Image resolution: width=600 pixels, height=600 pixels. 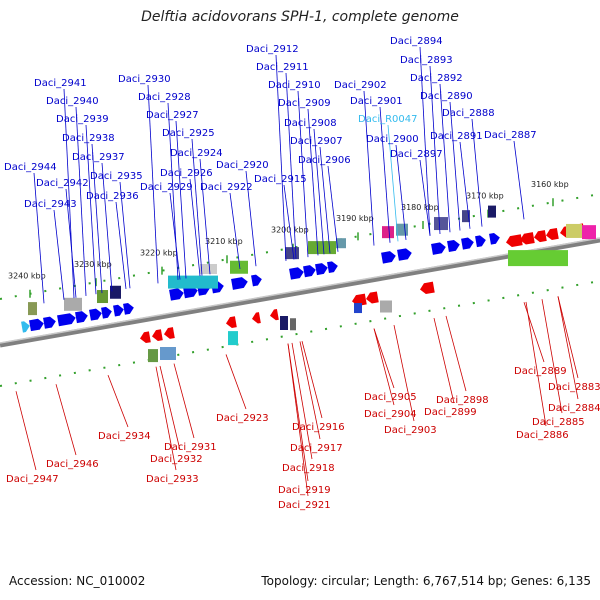 What do you see at coordinates (574, 387) in the screenshot?
I see `bottom-gene-label: Daci_2883` at bounding box center [574, 387].